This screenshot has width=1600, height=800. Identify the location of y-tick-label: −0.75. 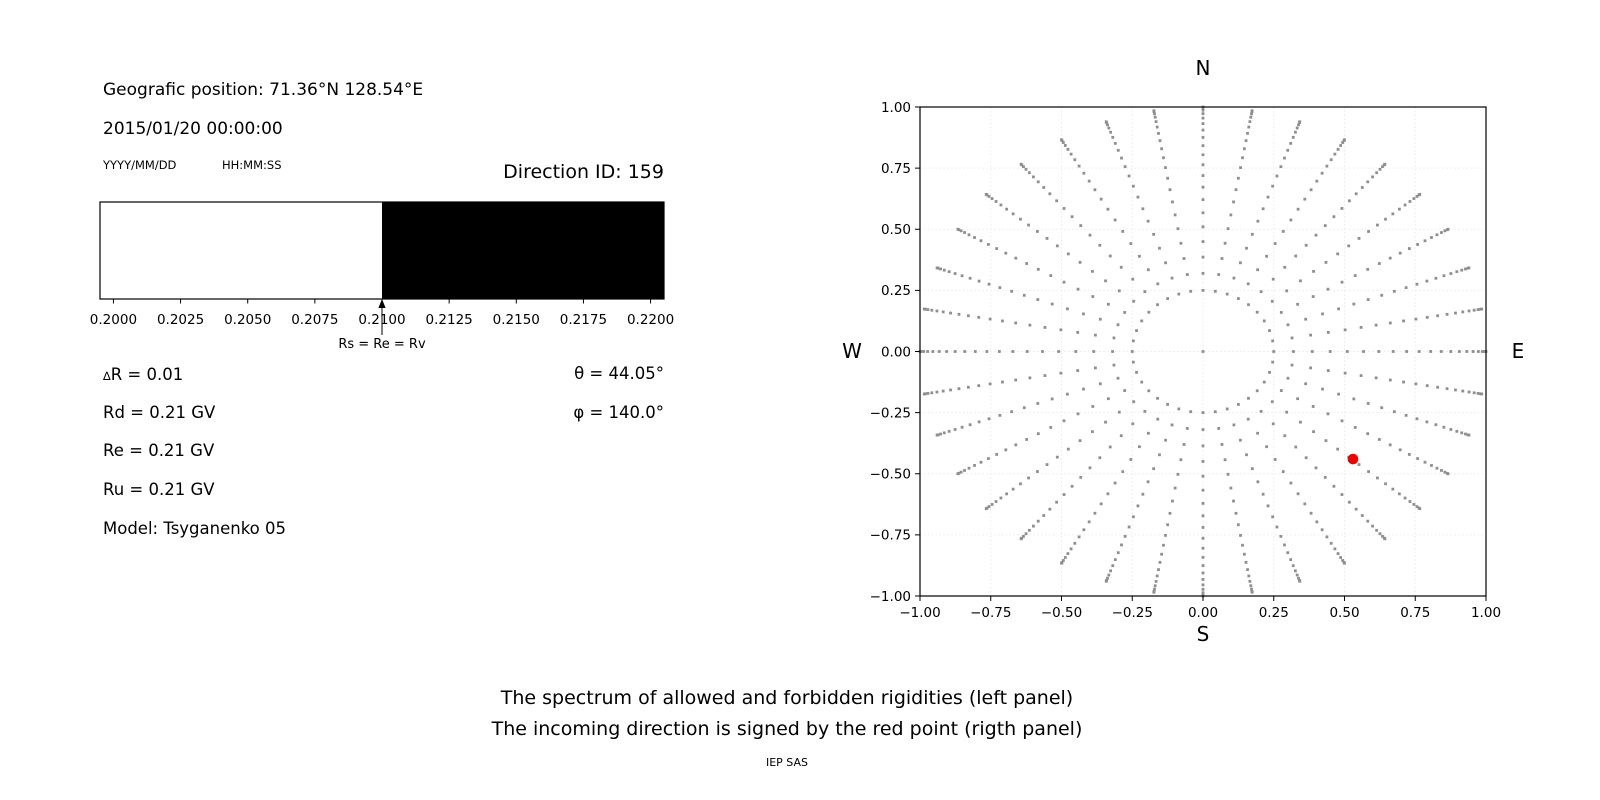
(890, 536).